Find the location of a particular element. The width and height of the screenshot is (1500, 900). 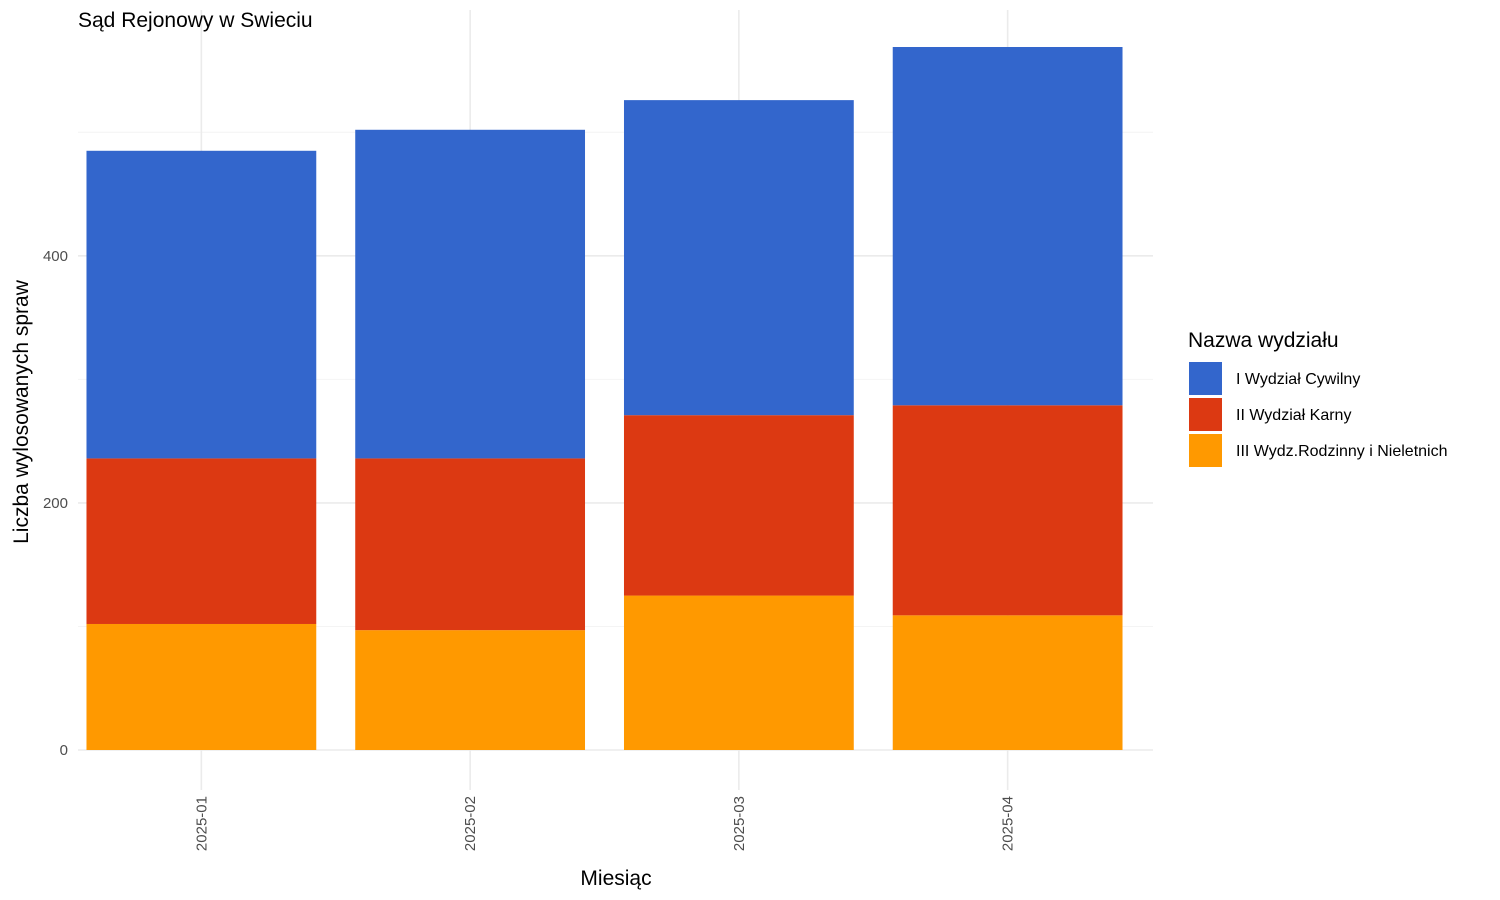

x-tick-label: 2025-02 is located at coordinates (470, 823).